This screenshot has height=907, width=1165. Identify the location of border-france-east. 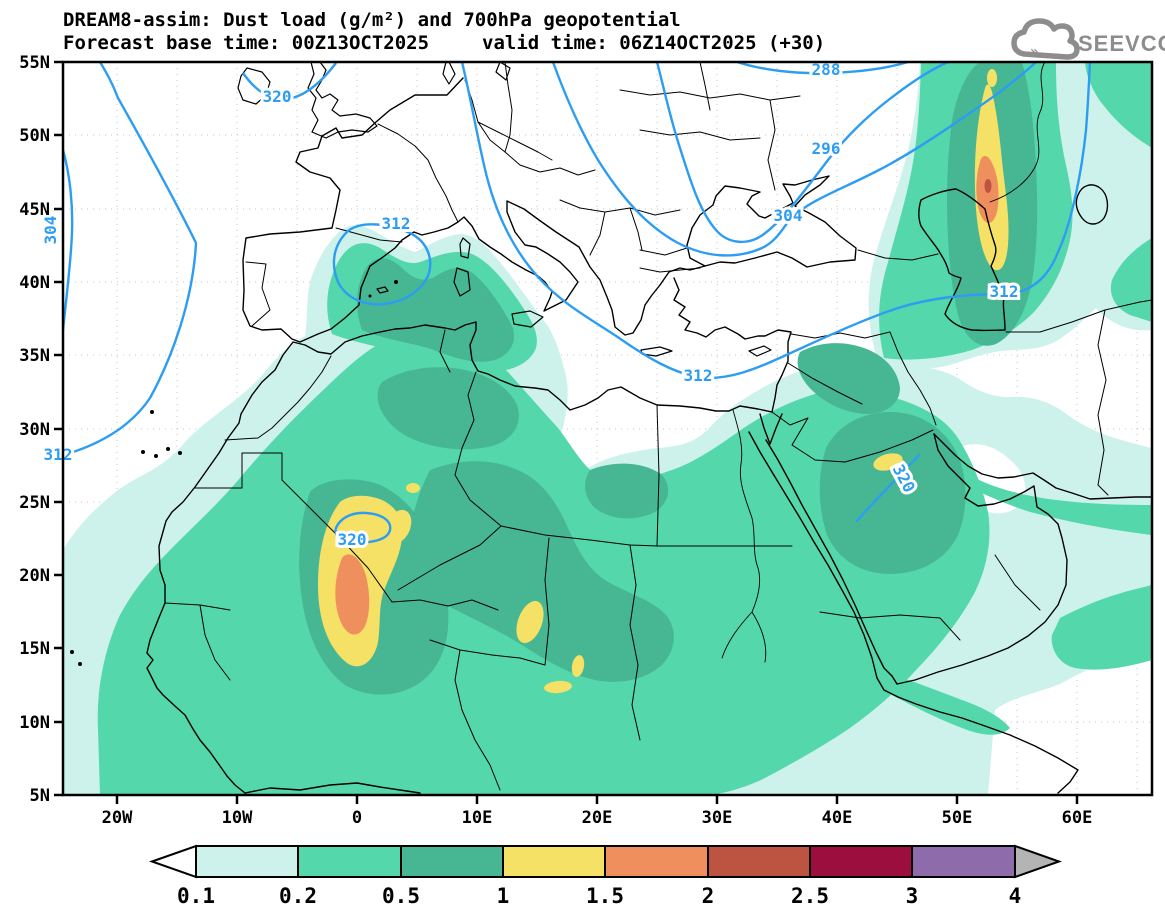
(418, 173).